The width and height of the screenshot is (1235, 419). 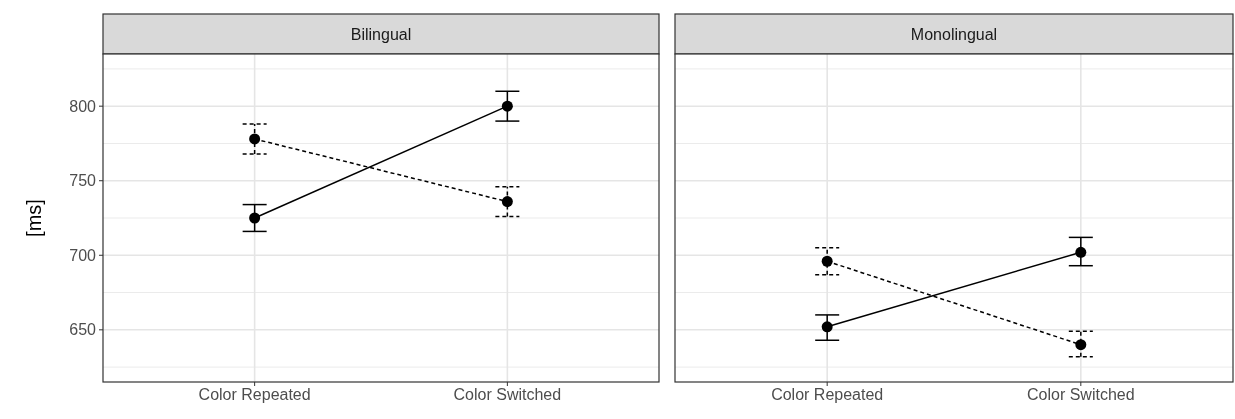 I want to click on chart-title: Bilingual, so click(x=381, y=34).